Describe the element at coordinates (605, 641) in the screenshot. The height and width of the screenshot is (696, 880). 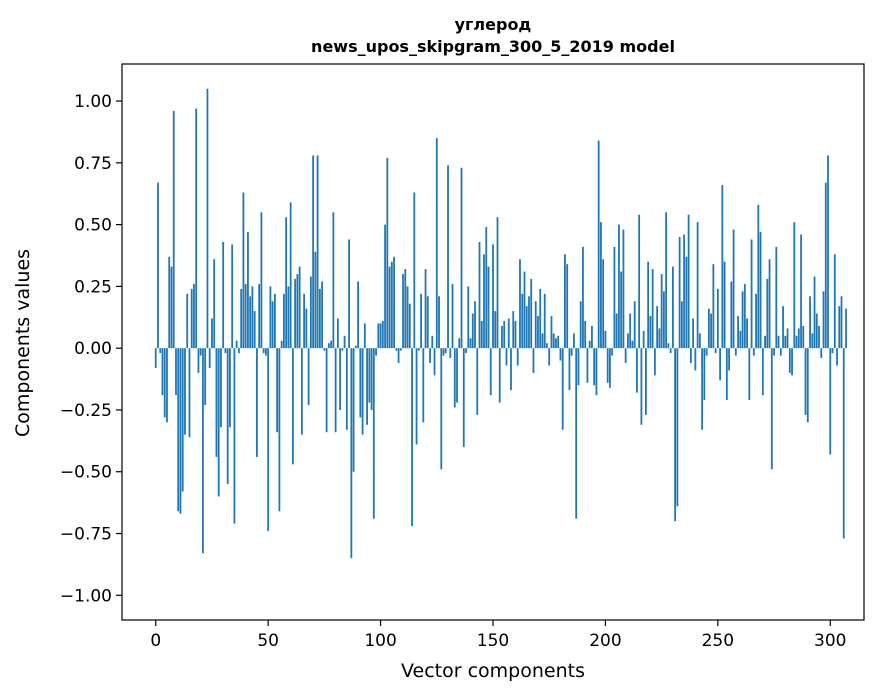
I see `x-tick-label: 200` at that location.